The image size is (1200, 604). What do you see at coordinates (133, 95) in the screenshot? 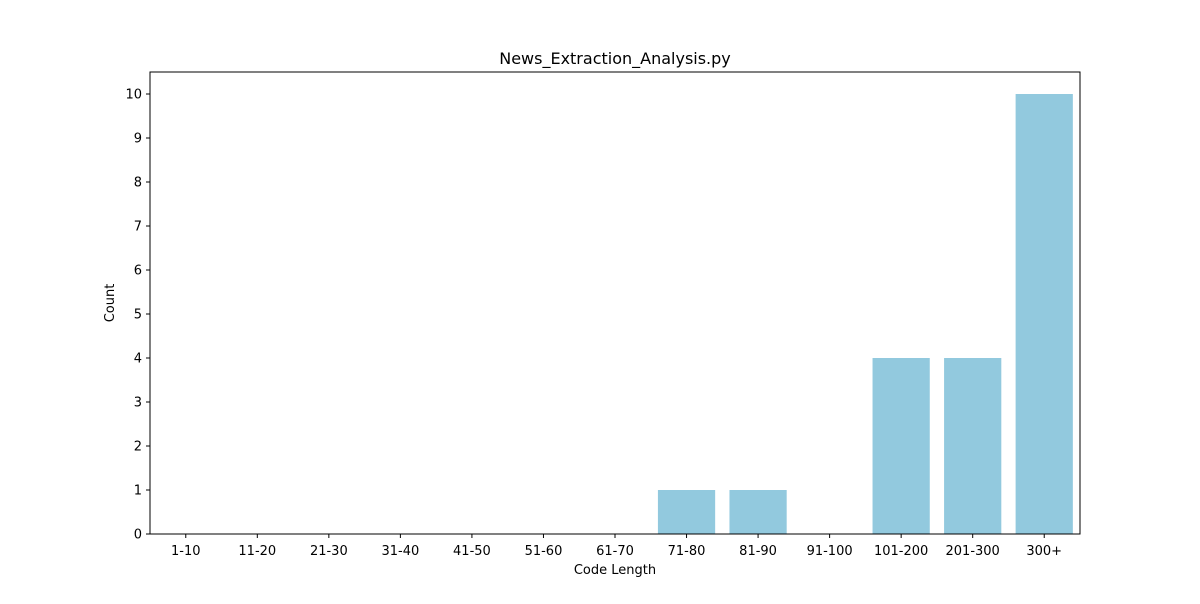
I see `y-tick-label: 10` at bounding box center [133, 95].